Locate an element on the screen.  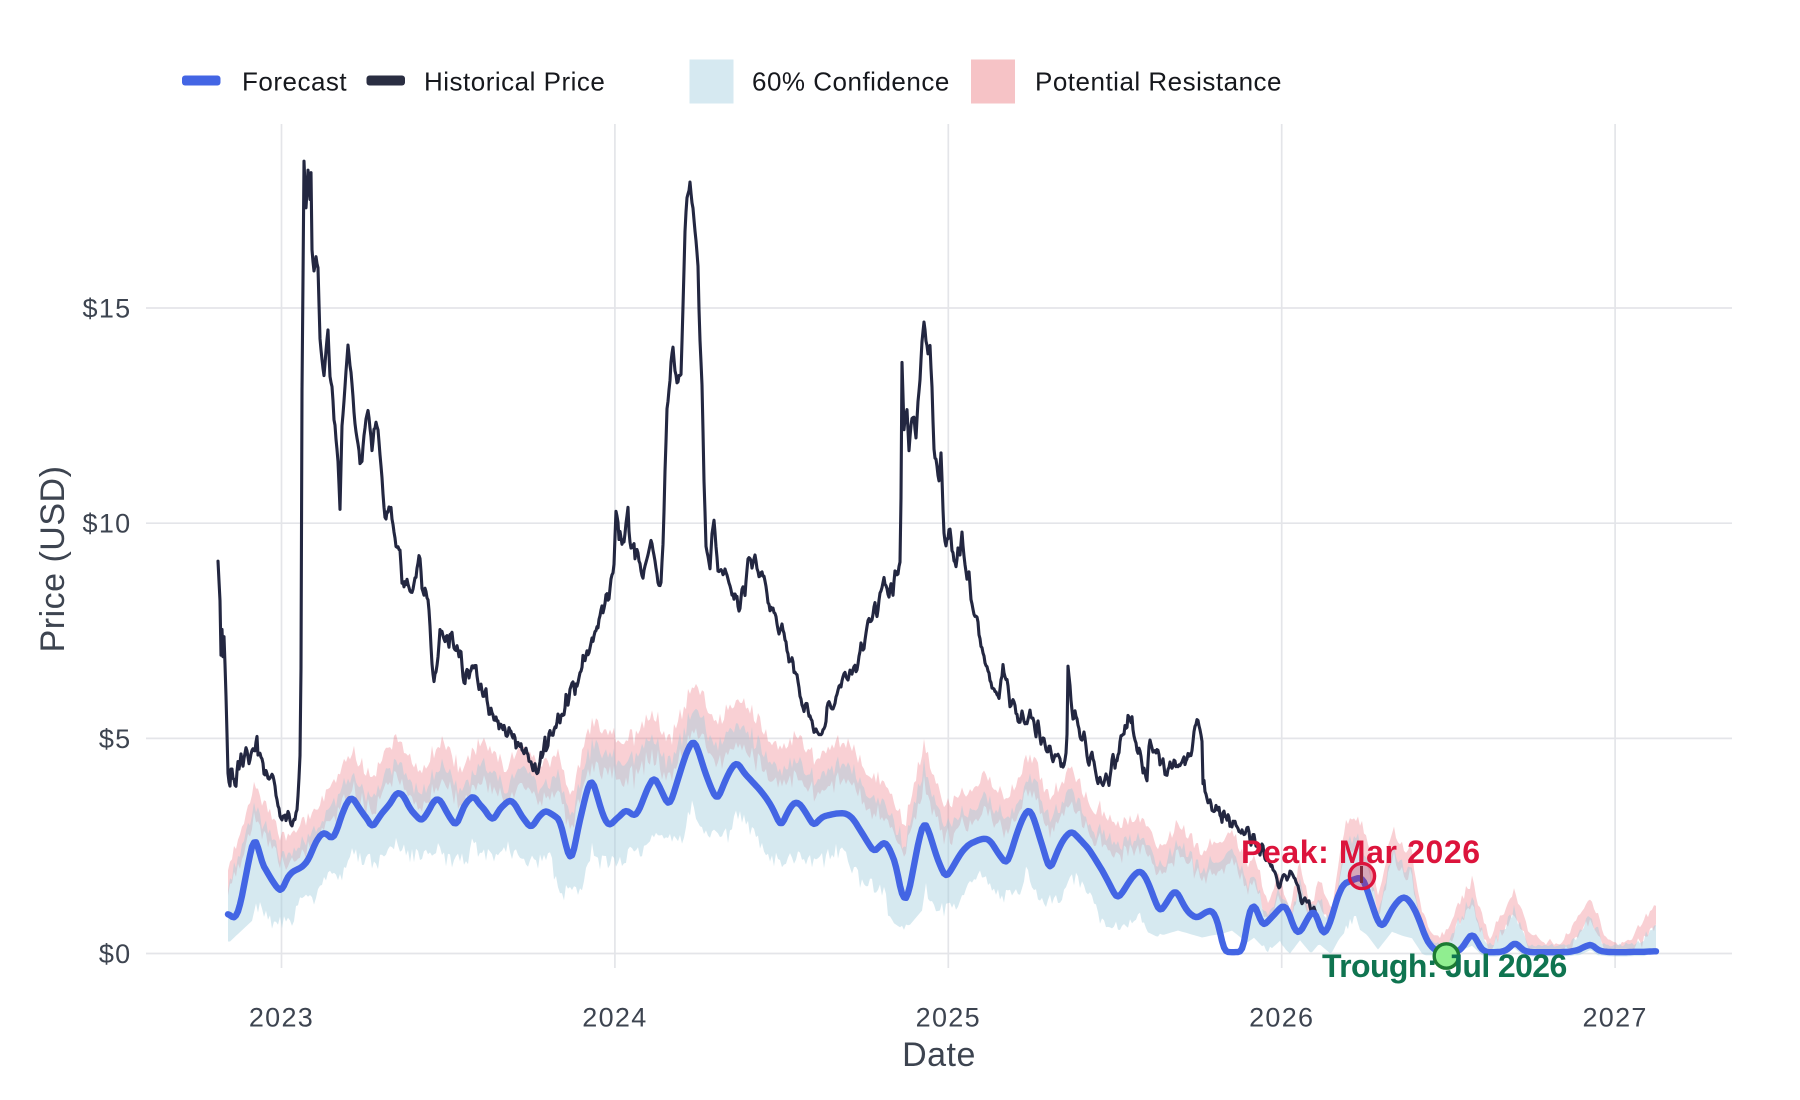
svg-text: Price (USD) is located at coordinates (53, 559).